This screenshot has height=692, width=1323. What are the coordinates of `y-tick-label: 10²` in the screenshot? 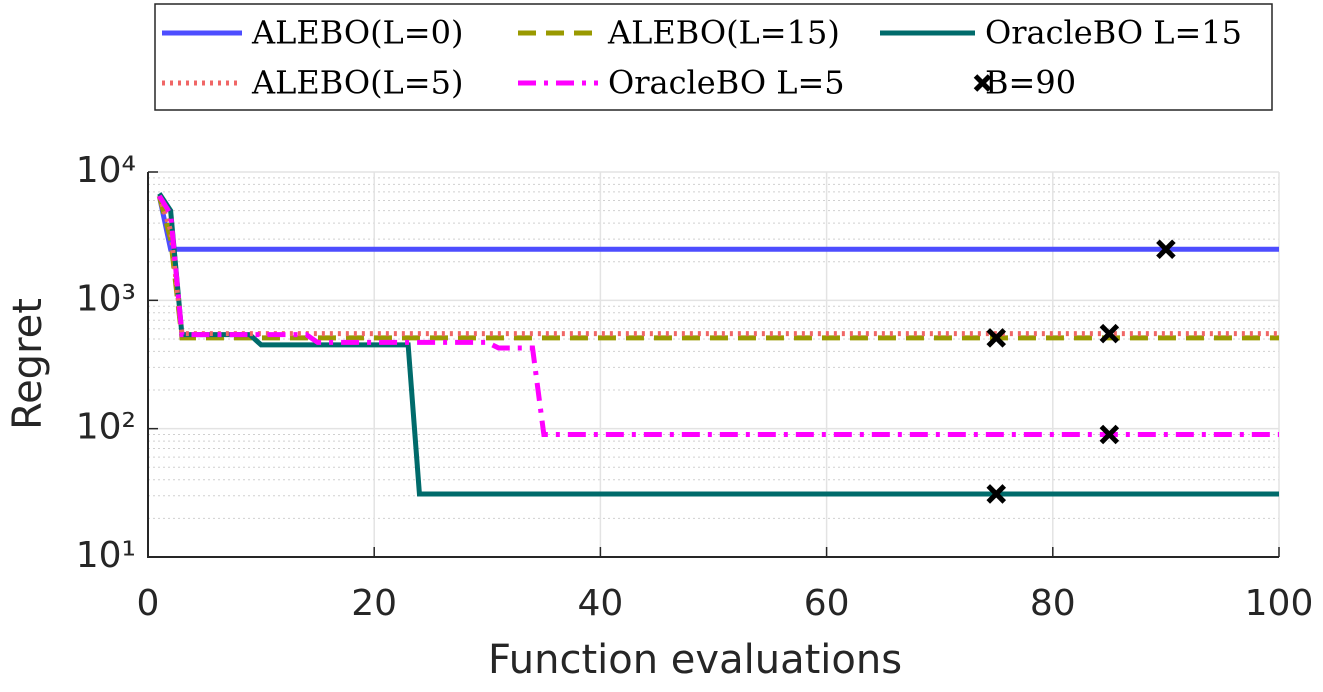 It's located at (106, 427).